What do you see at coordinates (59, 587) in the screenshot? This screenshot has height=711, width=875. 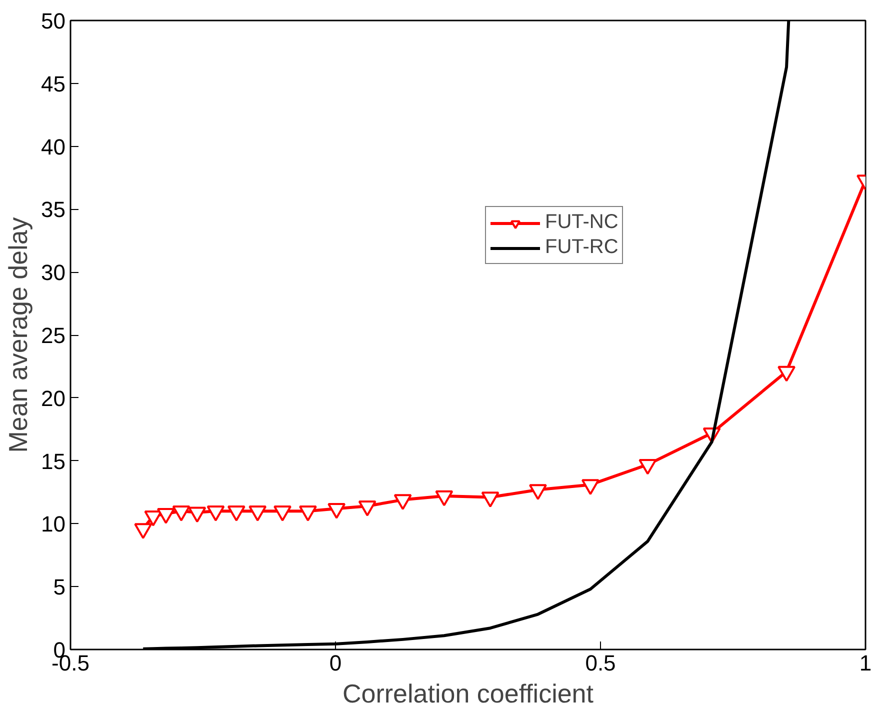 I see `y-tick-label: 5` at bounding box center [59, 587].